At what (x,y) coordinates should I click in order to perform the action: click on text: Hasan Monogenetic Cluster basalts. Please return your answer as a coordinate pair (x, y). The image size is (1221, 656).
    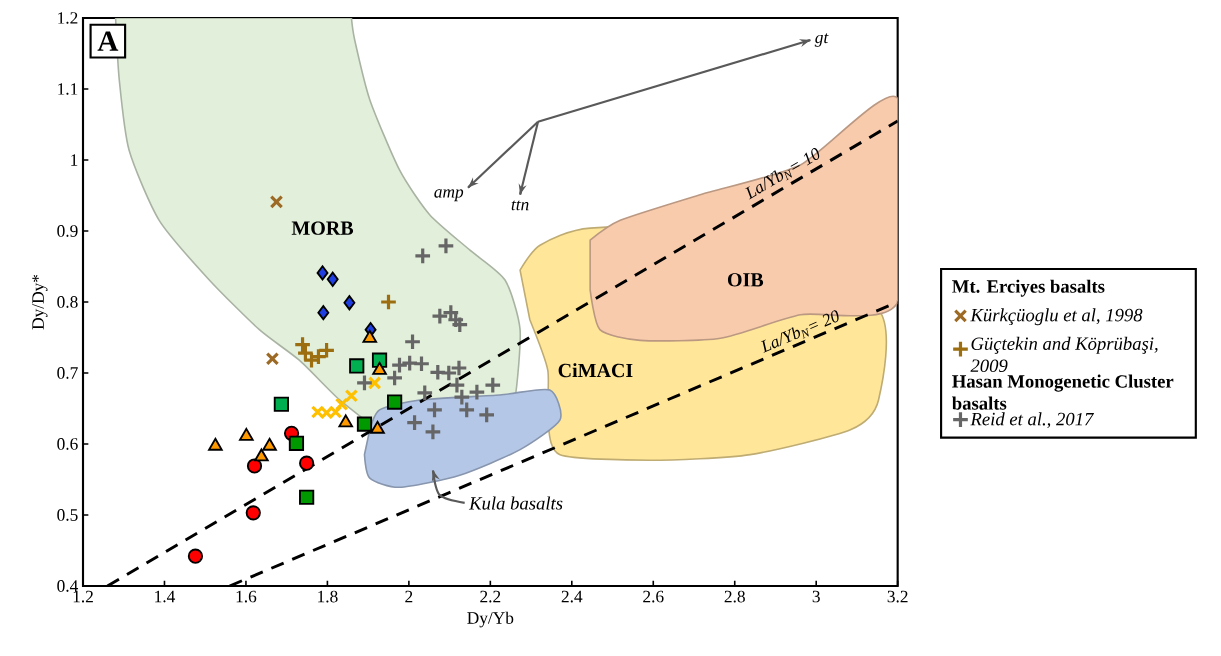
    Looking at the image, I should click on (1063, 392).